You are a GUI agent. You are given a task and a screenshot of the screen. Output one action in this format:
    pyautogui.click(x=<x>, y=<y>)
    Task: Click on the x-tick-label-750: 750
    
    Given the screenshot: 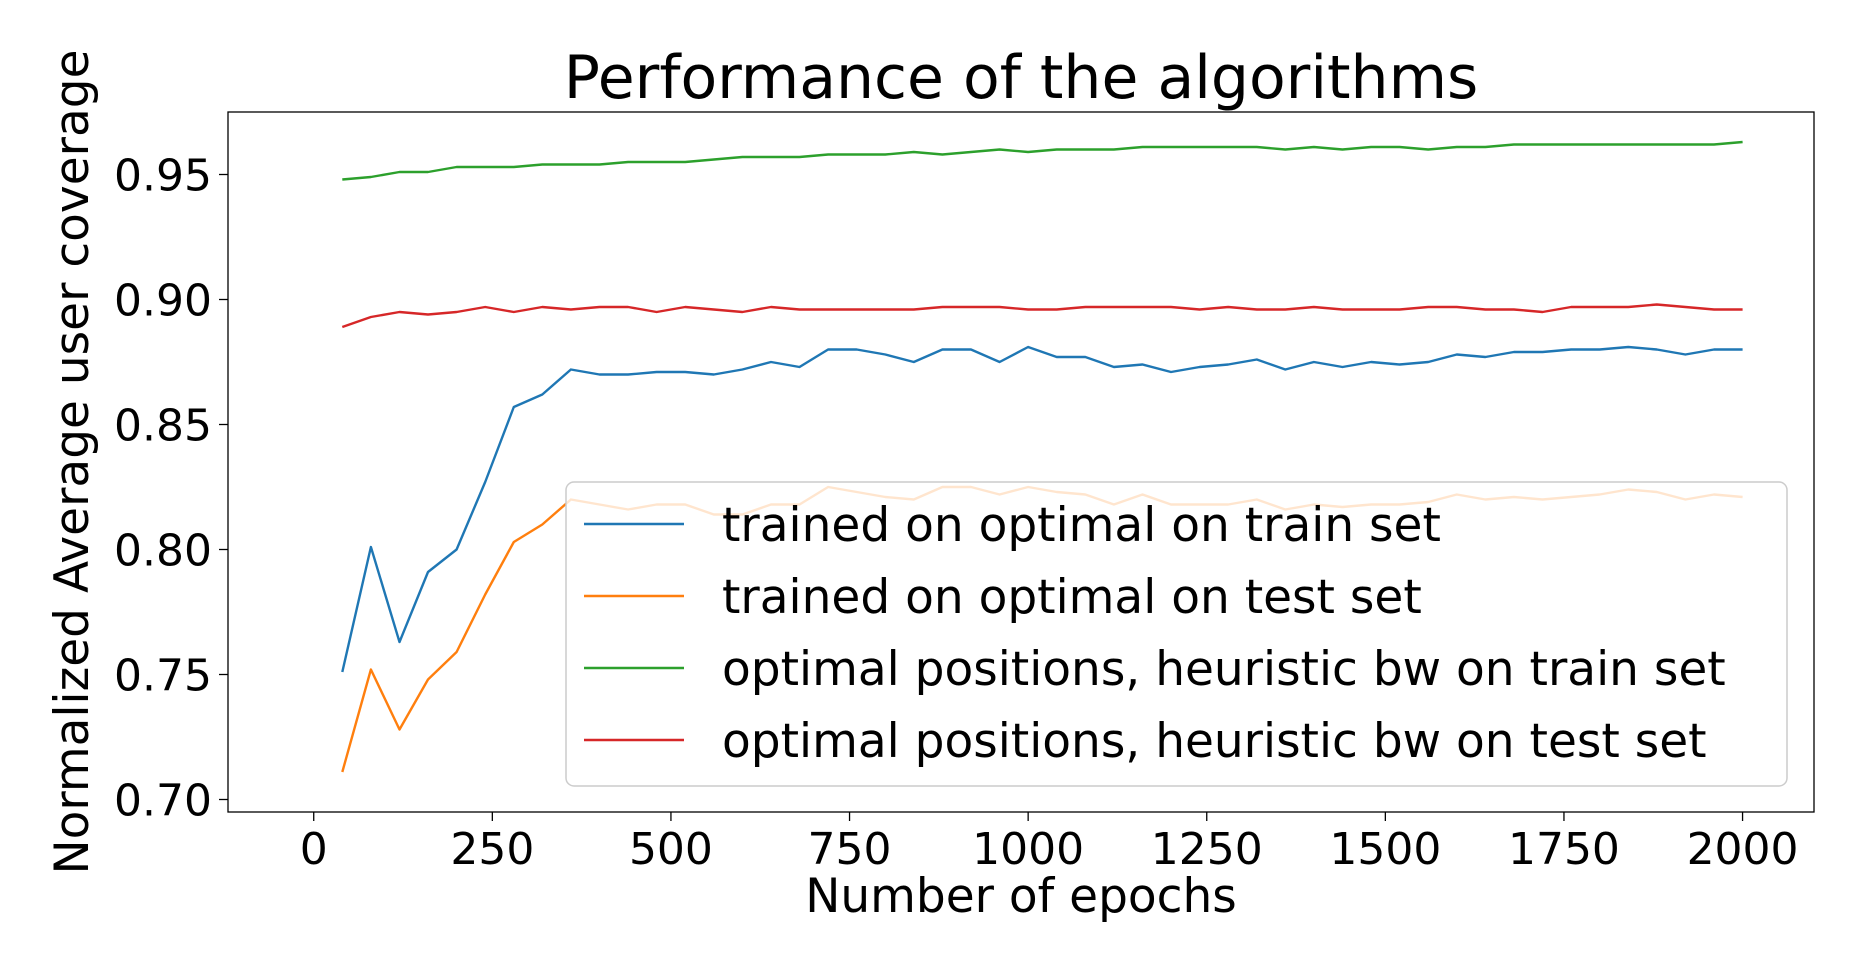 What is the action you would take?
    pyautogui.click(x=850, y=849)
    